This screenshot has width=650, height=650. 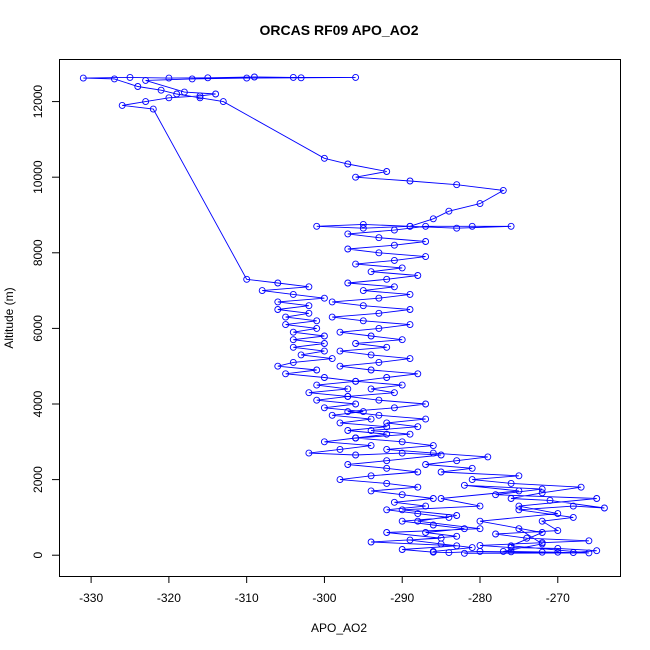 What do you see at coordinates (339, 30) in the screenshot?
I see `chart-title: ORCAS RF09 APO_AO2` at bounding box center [339, 30].